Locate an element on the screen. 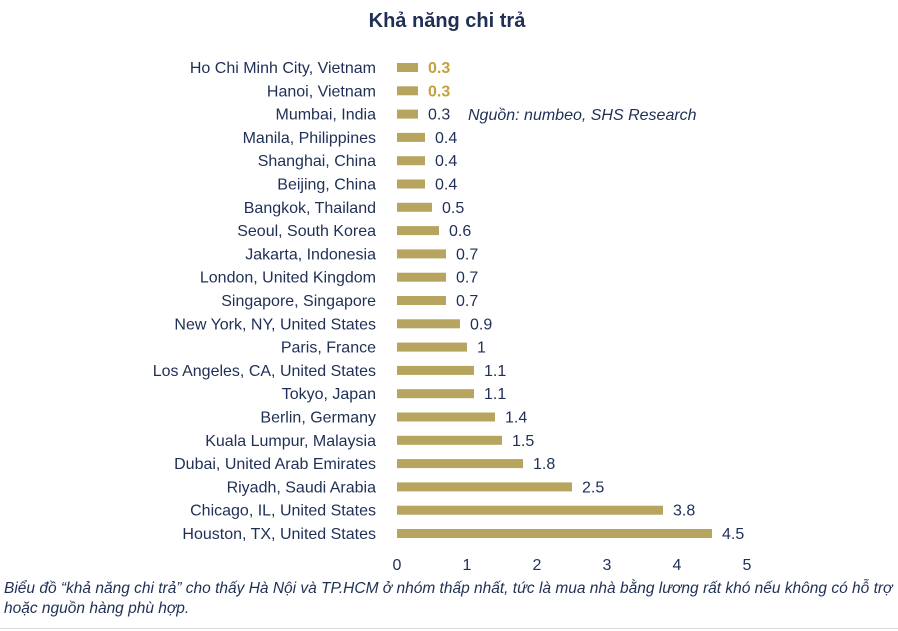  category-label: New York, NY, United States is located at coordinates (275, 324).